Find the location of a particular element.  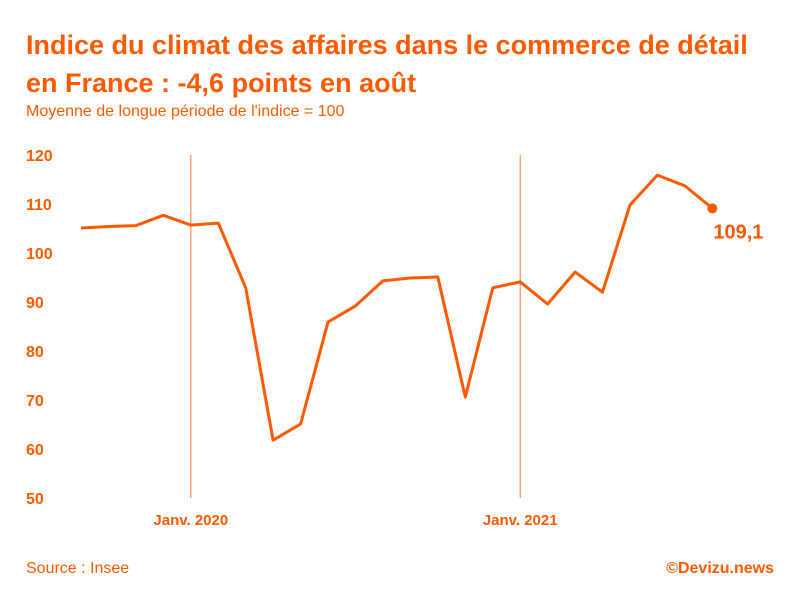

credit: ©Devizu.news is located at coordinates (720, 568).